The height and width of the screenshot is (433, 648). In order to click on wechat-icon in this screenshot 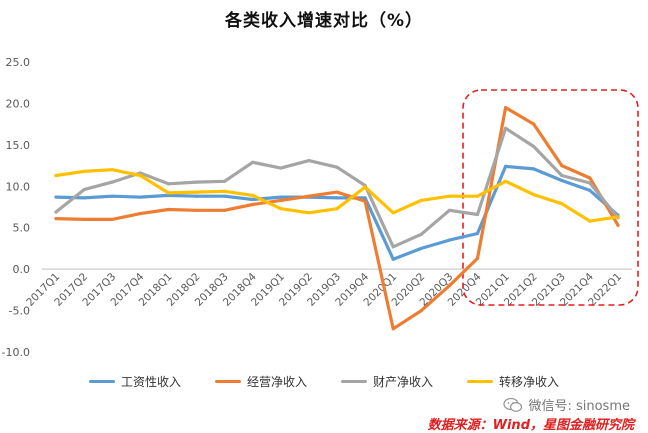, I will do `click(513, 404)`.